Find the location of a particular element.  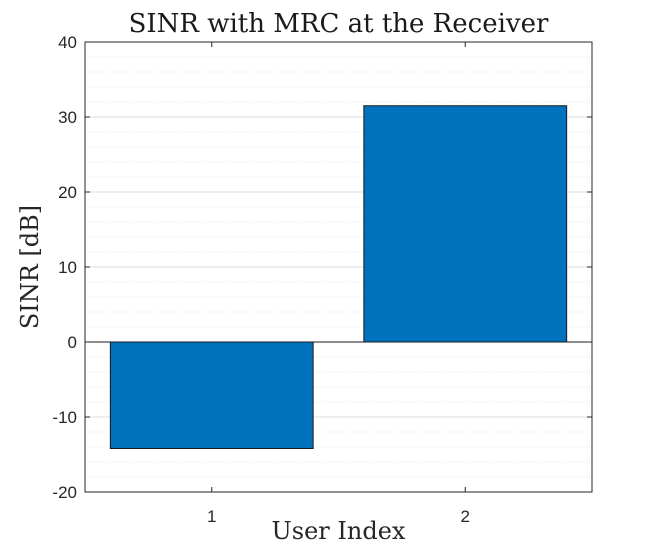

y-tick-label: 40 is located at coordinates (67, 42).